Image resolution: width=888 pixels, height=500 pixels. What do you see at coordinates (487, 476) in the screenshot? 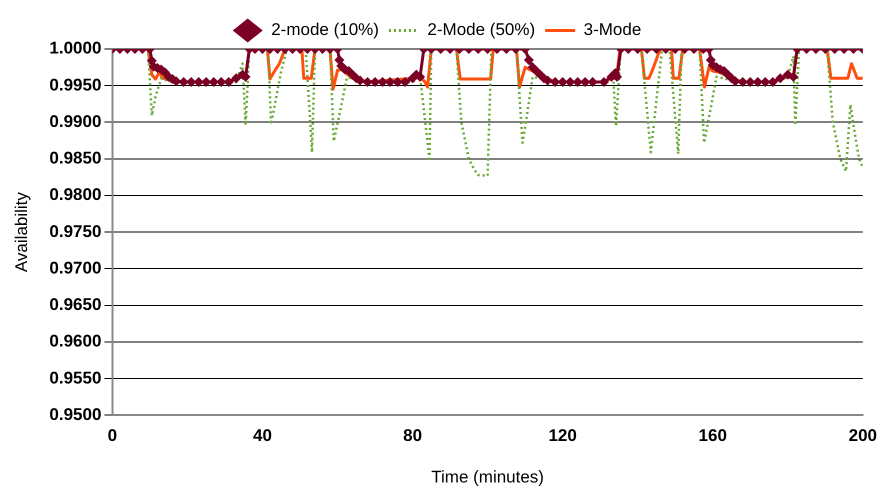
I see `x-axis-title: Time (minutes)` at bounding box center [487, 476].